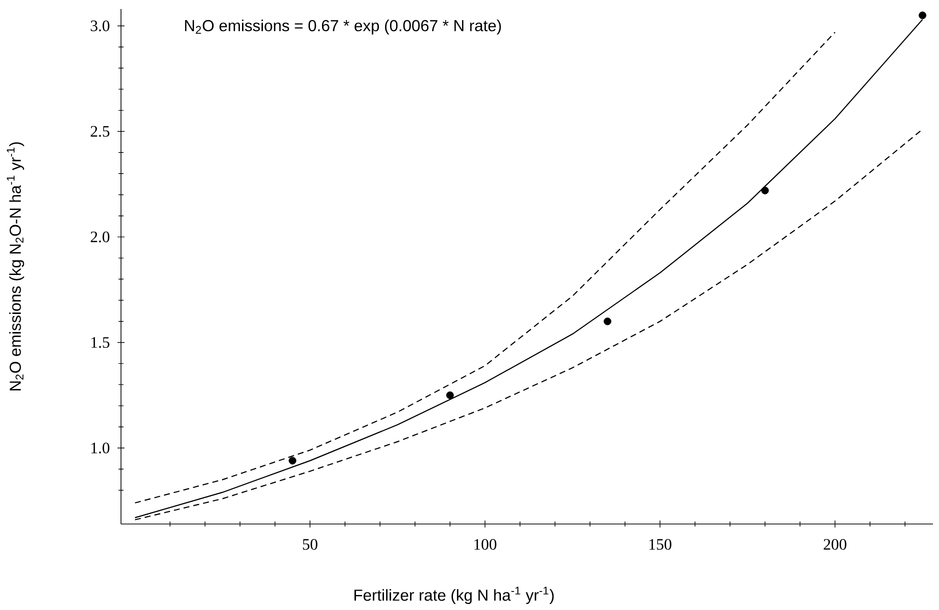 This screenshot has width=939, height=610. Describe the element at coordinates (454, 595) in the screenshot. I see `x-axis-title: Fertilizer rate (kg N ha$^{-1}$ yr$^{-1}$)` at that location.